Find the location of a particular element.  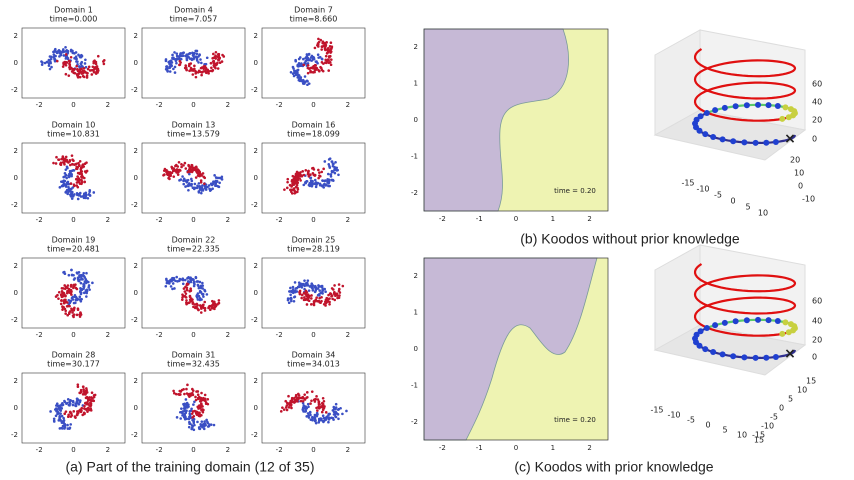

y-tick-label: -1 is located at coordinates (414, 156).